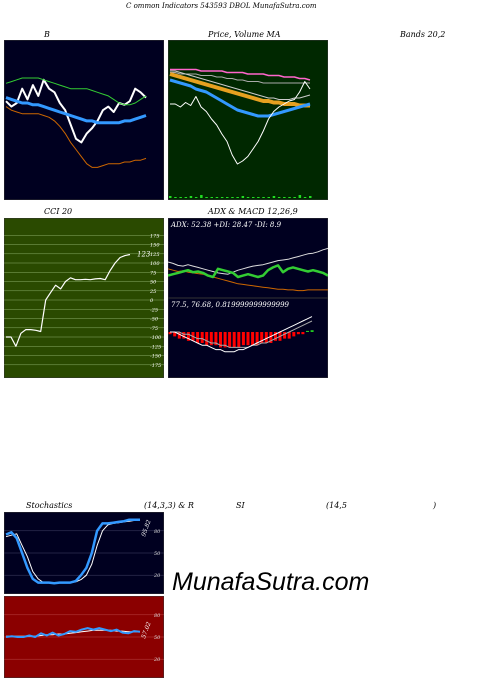 The image size is (500, 680). What do you see at coordinates (76, 137) in the screenshot?
I see `bb-lower-line` at bounding box center [76, 137].